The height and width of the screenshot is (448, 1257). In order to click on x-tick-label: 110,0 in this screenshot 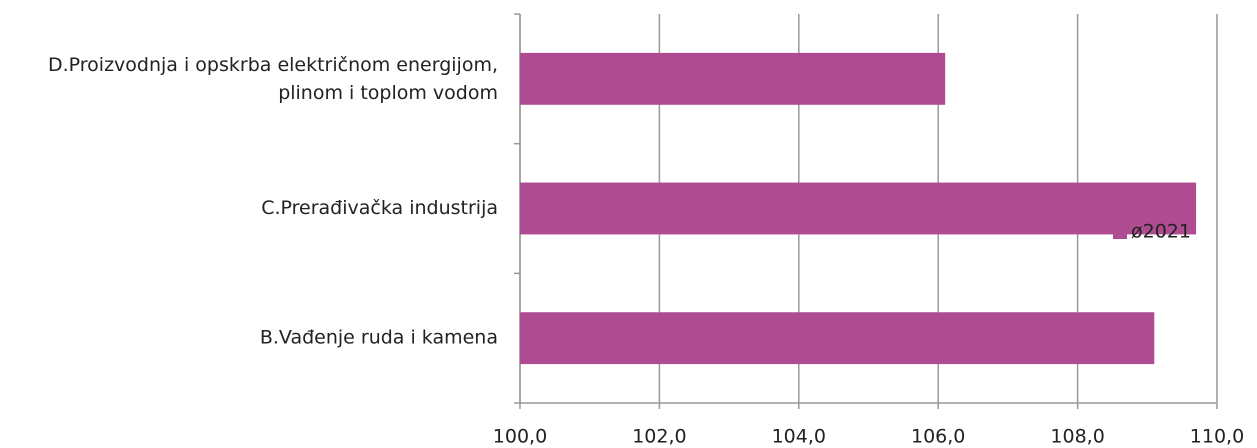, I will do `click(1217, 437)`.